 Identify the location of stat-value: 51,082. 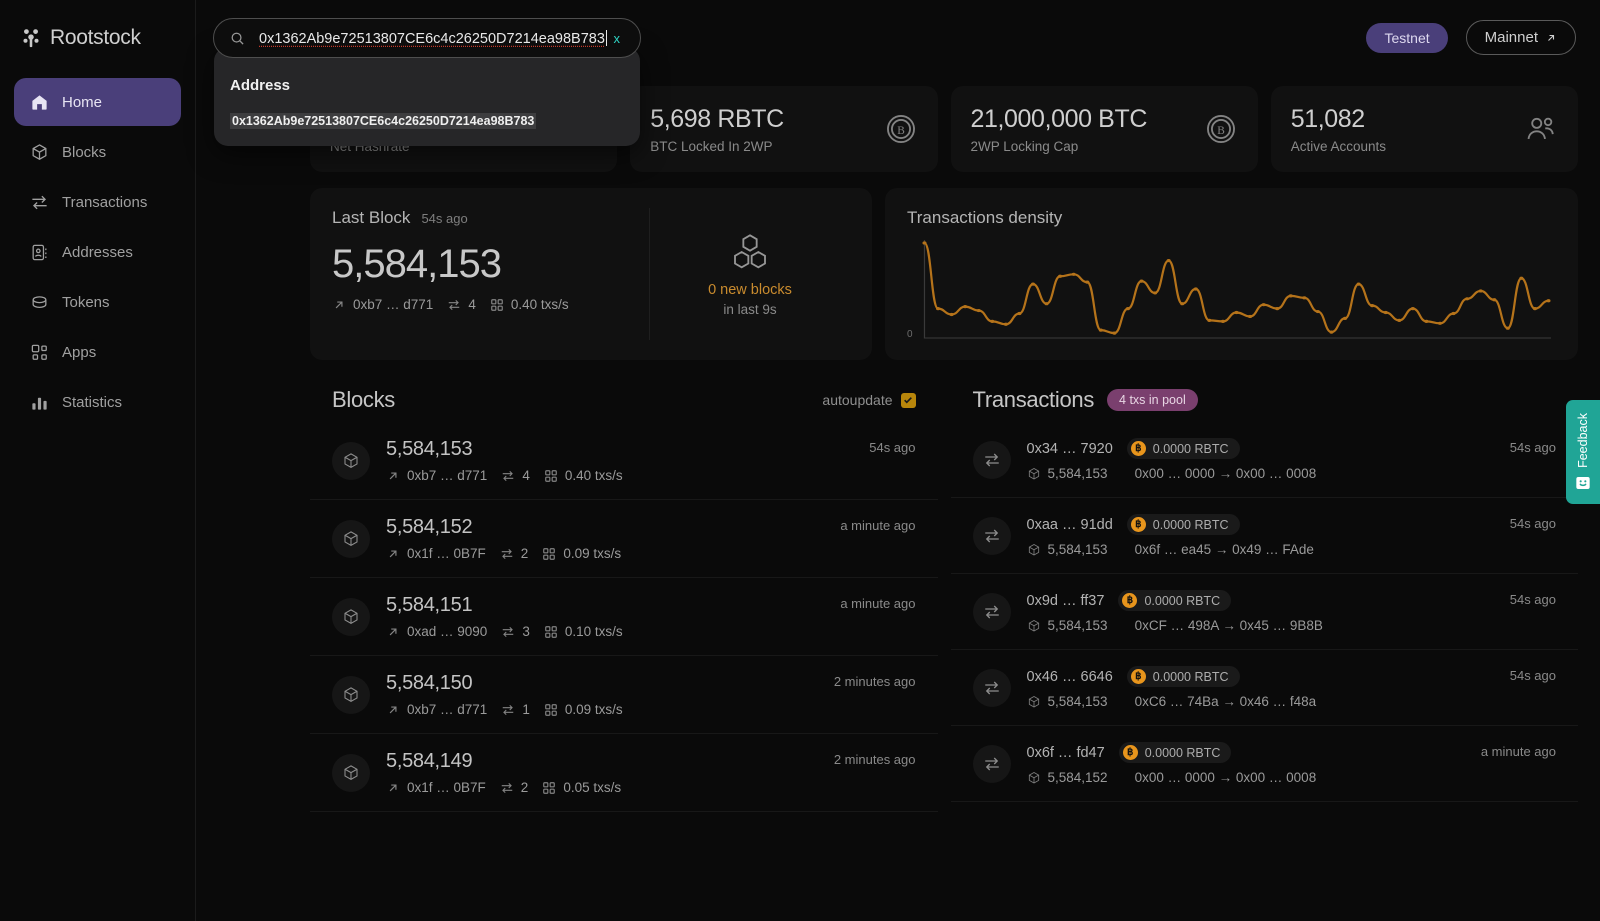
(1327, 118).